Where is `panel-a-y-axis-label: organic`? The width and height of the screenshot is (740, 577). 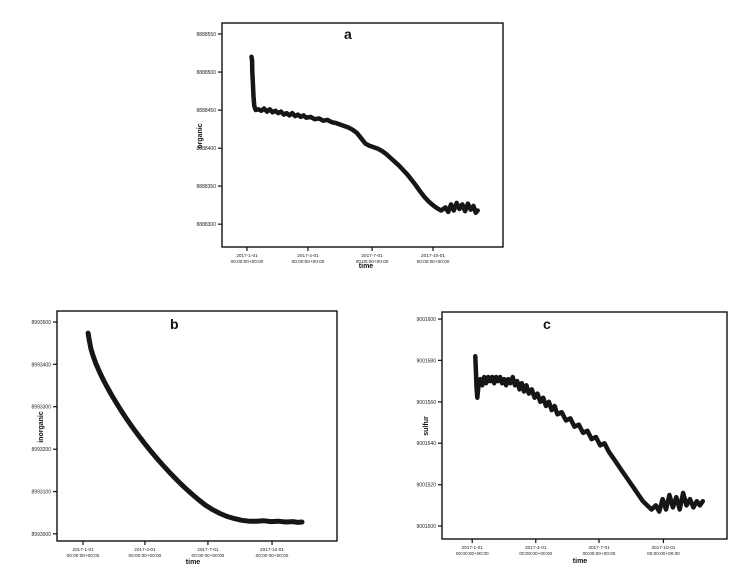 panel-a-y-axis-label: organic is located at coordinates (200, 136).